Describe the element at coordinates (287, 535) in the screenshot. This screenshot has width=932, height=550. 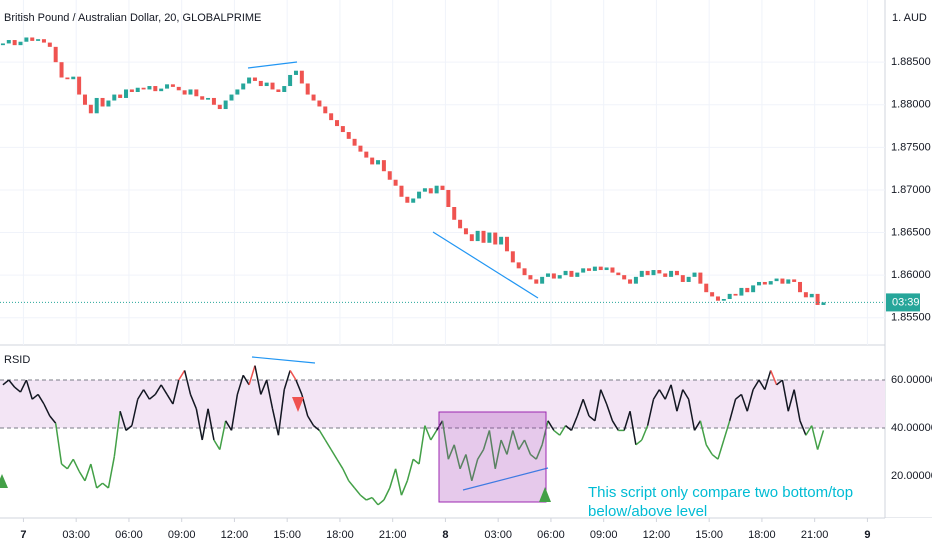
I see `x-tick-label: 15:00` at that location.